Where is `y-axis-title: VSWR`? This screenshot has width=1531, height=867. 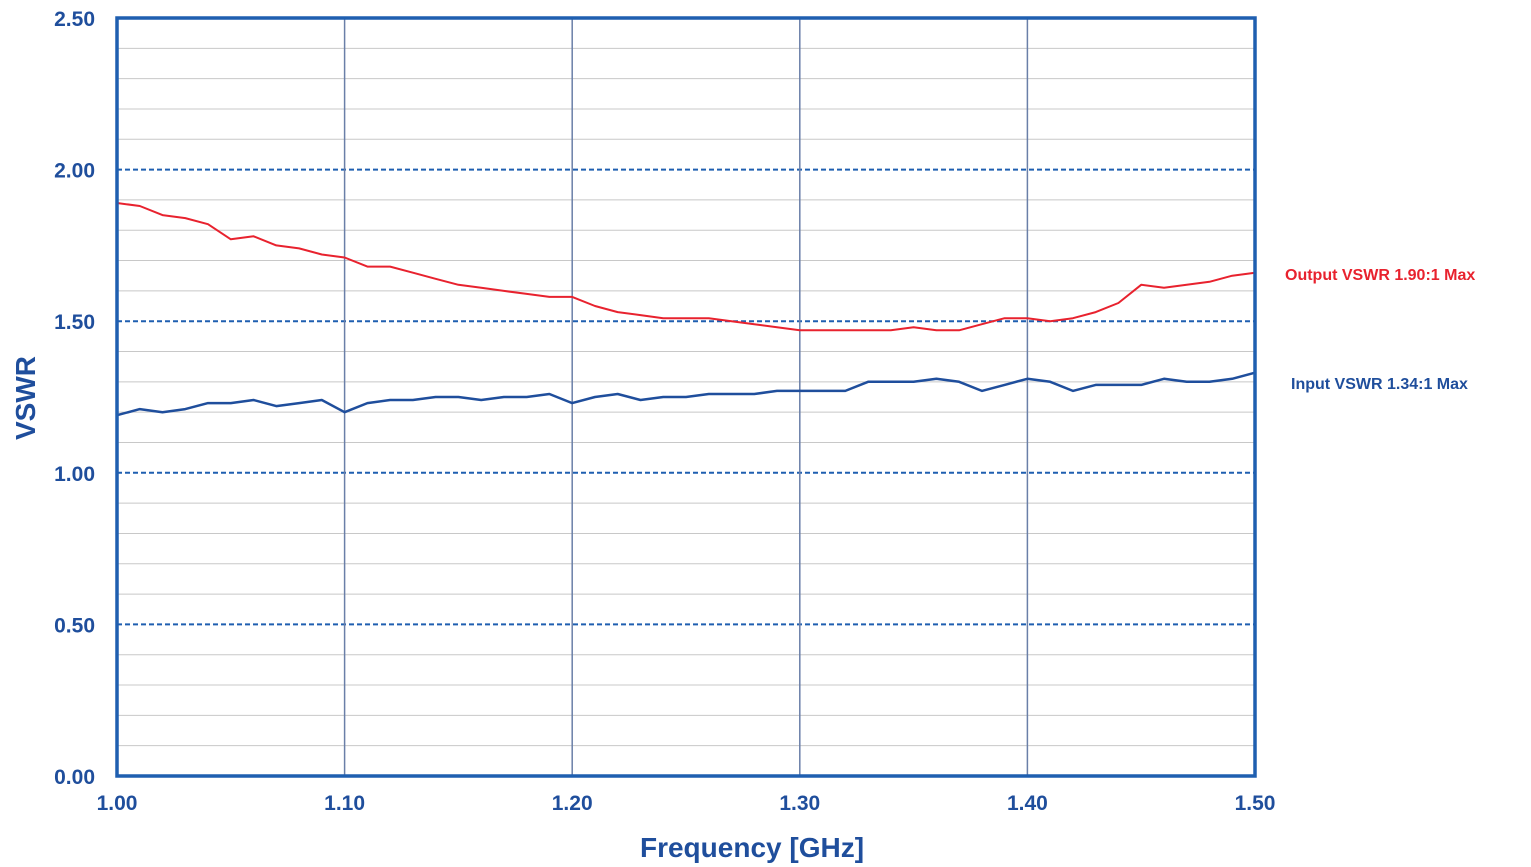
y-axis-title: VSWR is located at coordinates (25, 398).